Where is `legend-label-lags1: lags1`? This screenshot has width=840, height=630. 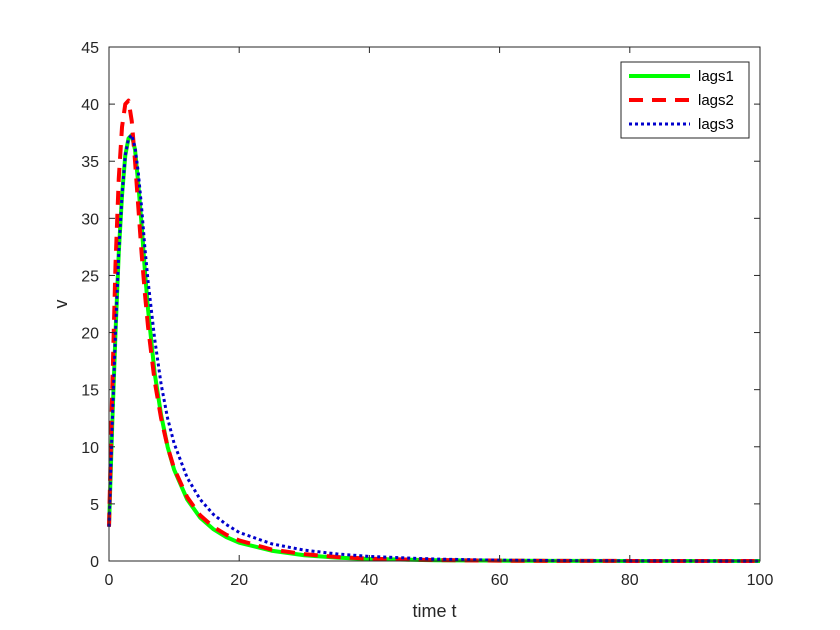
legend-label-lags1: lags1 is located at coordinates (716, 76).